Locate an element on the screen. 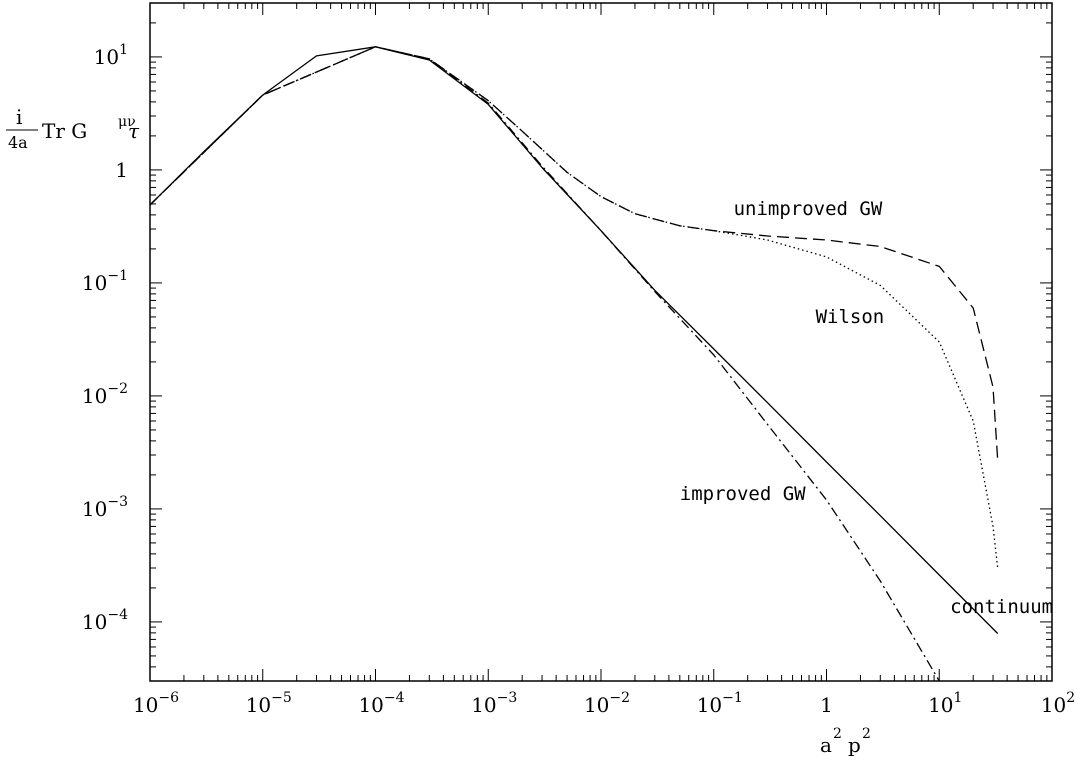 The image size is (1077, 768). y-axis-label: i 4a Tr G μν τ is located at coordinates (73, 128).